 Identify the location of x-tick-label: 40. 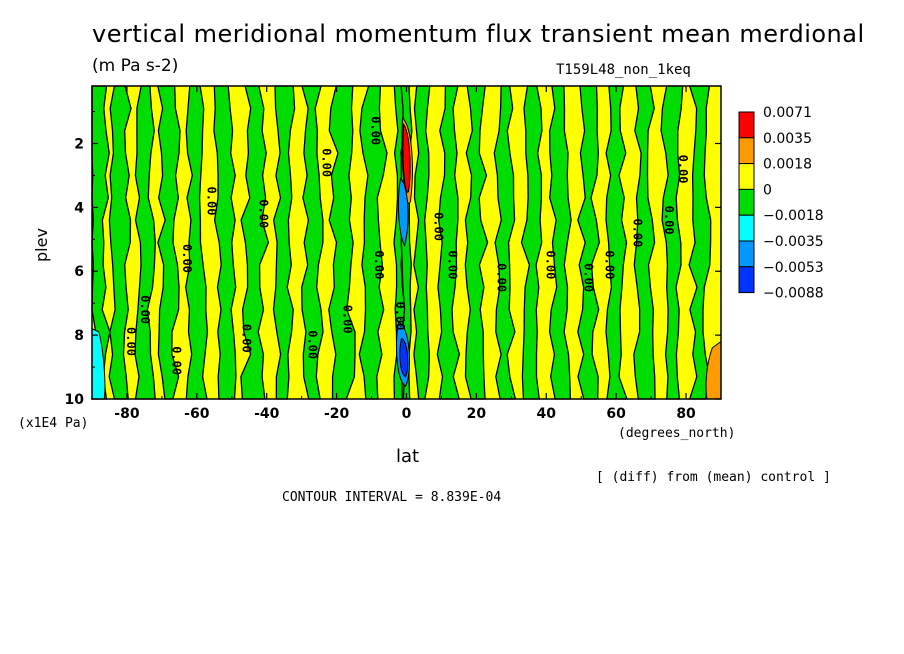
(547, 414).